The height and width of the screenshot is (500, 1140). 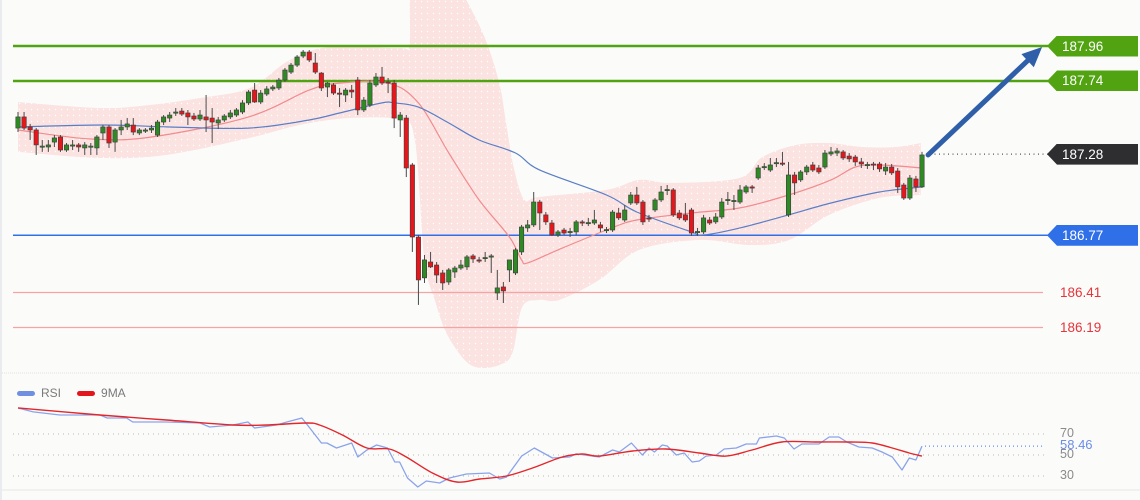 I want to click on current-price-value: 187.28, so click(x=1083, y=154).